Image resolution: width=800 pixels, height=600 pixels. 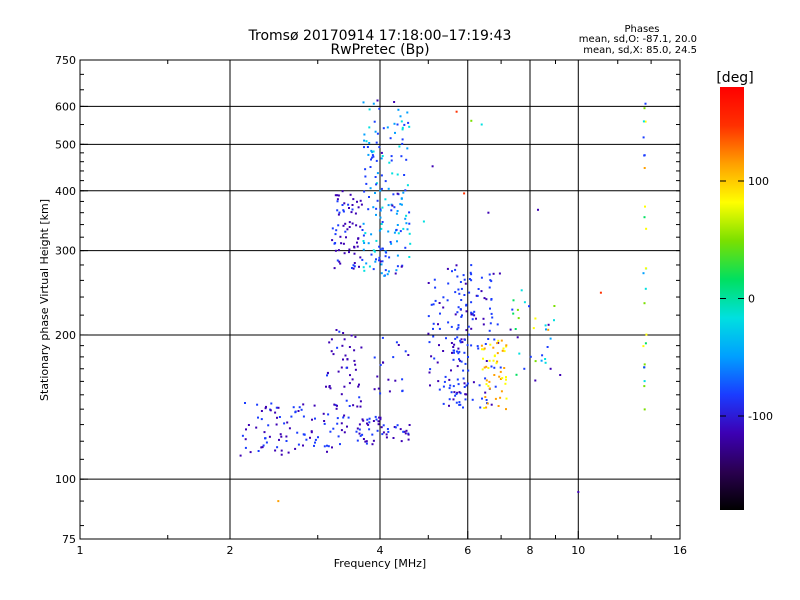 What do you see at coordinates (641, 29) in the screenshot?
I see `phases-title: Phases` at bounding box center [641, 29].